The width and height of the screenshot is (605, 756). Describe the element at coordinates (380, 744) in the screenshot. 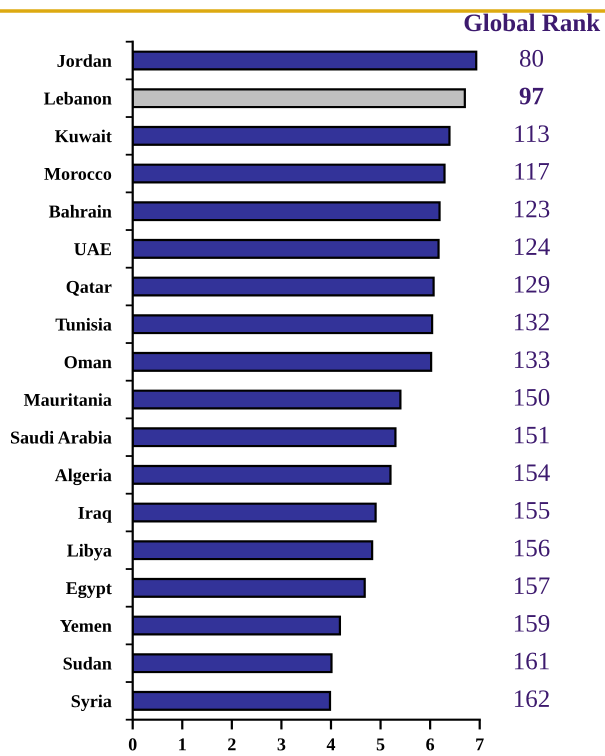

I see `x-tick-label: 5` at that location.